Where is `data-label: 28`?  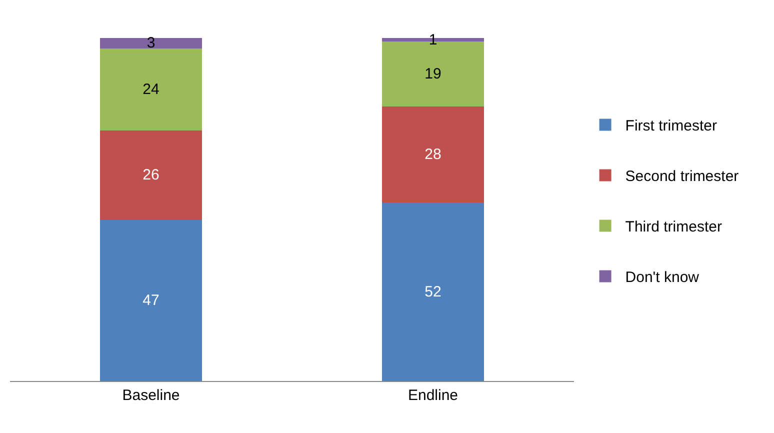
data-label: 28 is located at coordinates (433, 155).